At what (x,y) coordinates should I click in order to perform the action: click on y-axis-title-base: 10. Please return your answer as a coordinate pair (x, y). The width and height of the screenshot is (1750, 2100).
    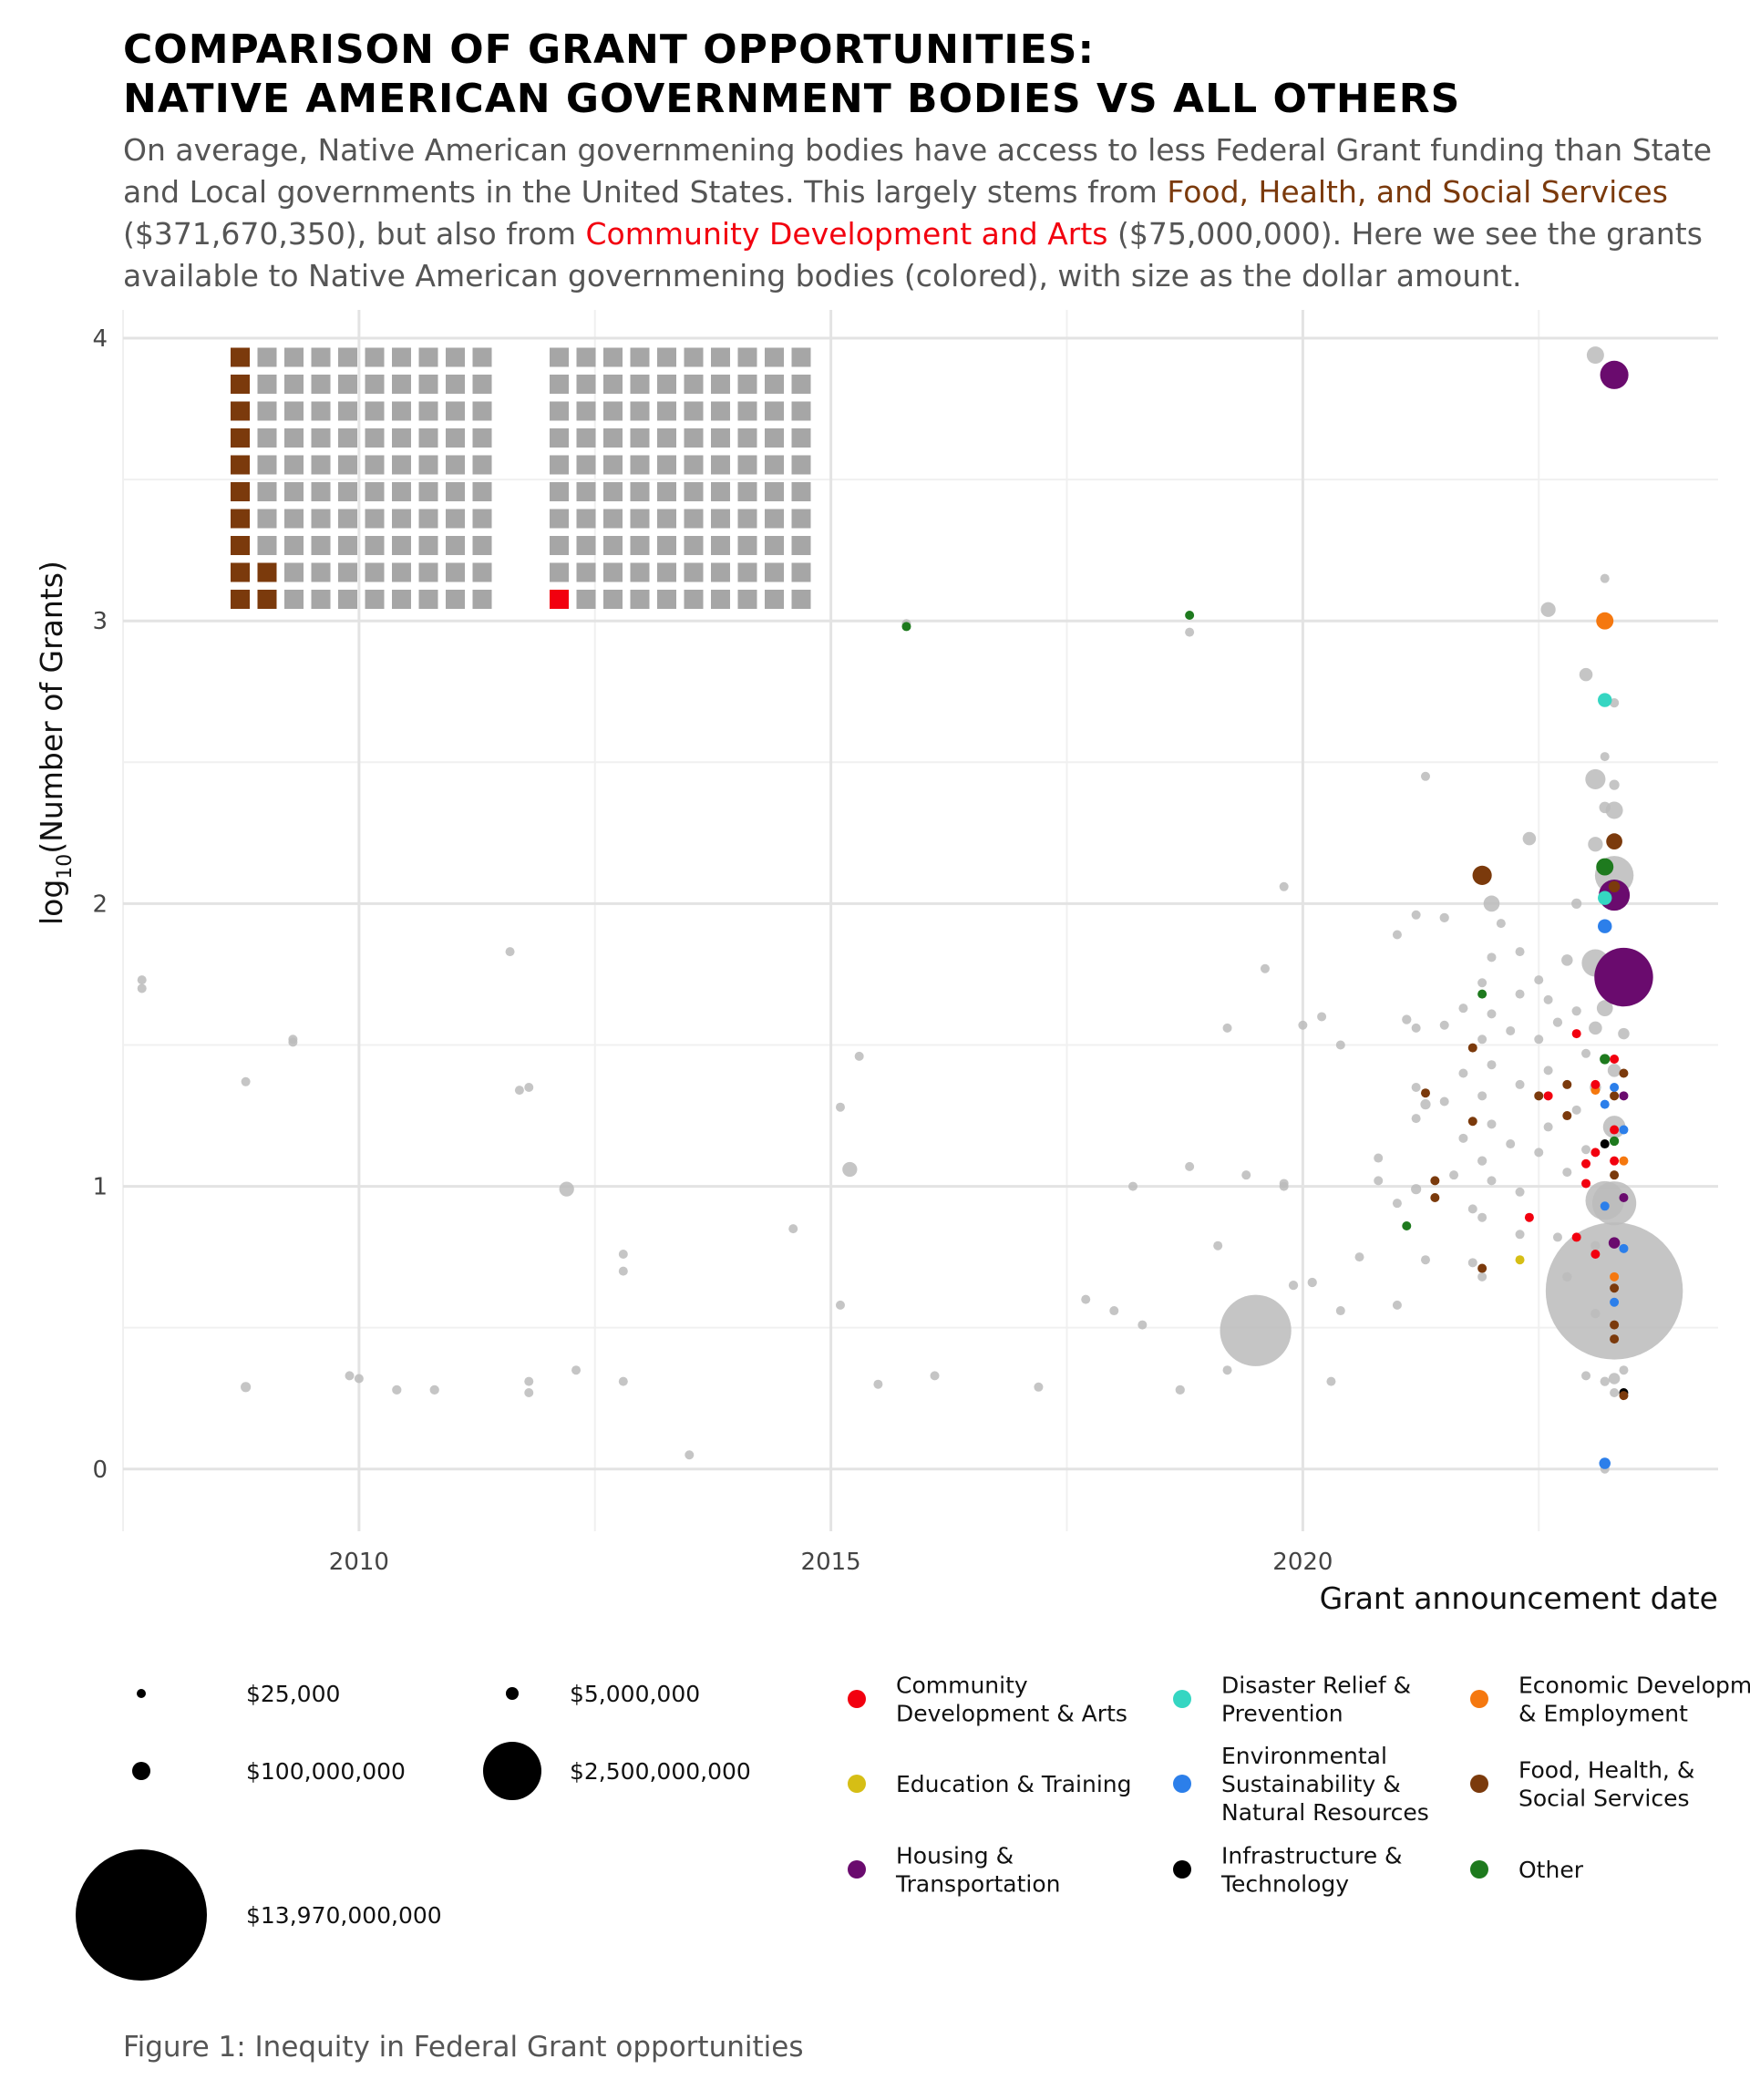
    Looking at the image, I should click on (66, 867).